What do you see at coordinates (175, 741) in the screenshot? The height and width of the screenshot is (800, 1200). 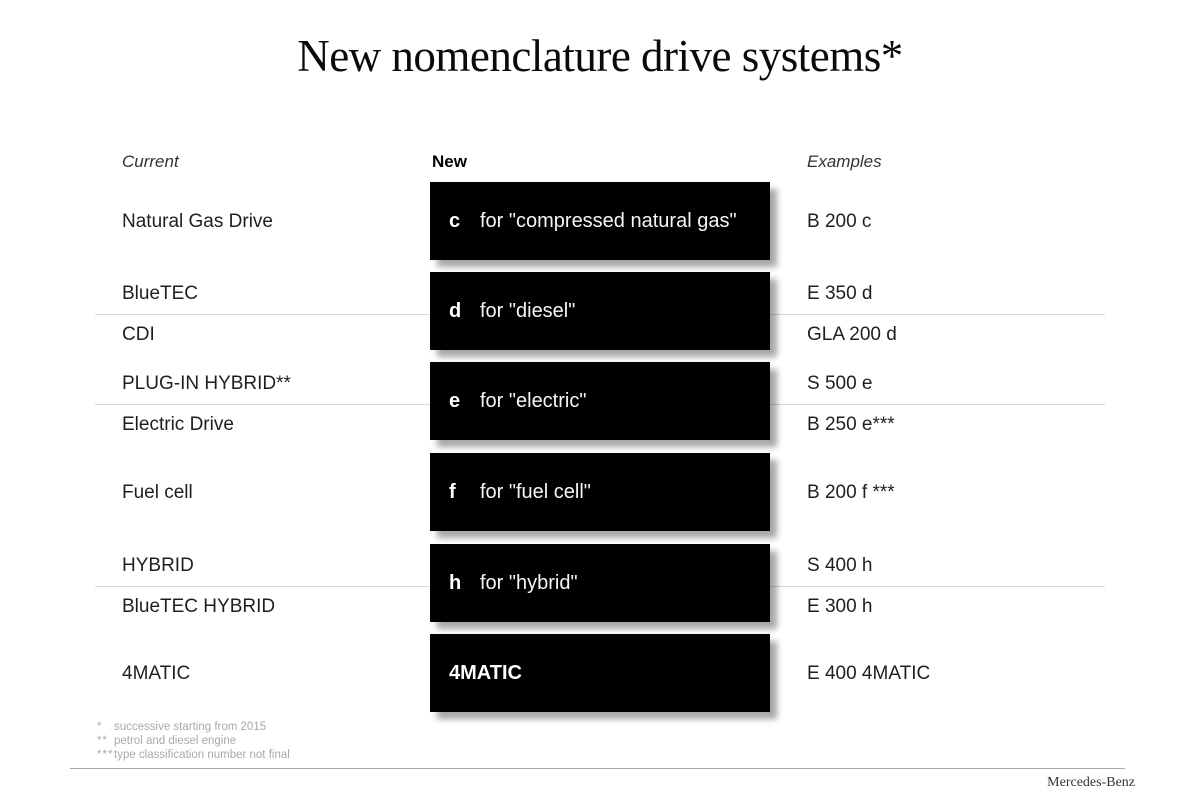 I see `footnote-text: petrol and diesel engine` at bounding box center [175, 741].